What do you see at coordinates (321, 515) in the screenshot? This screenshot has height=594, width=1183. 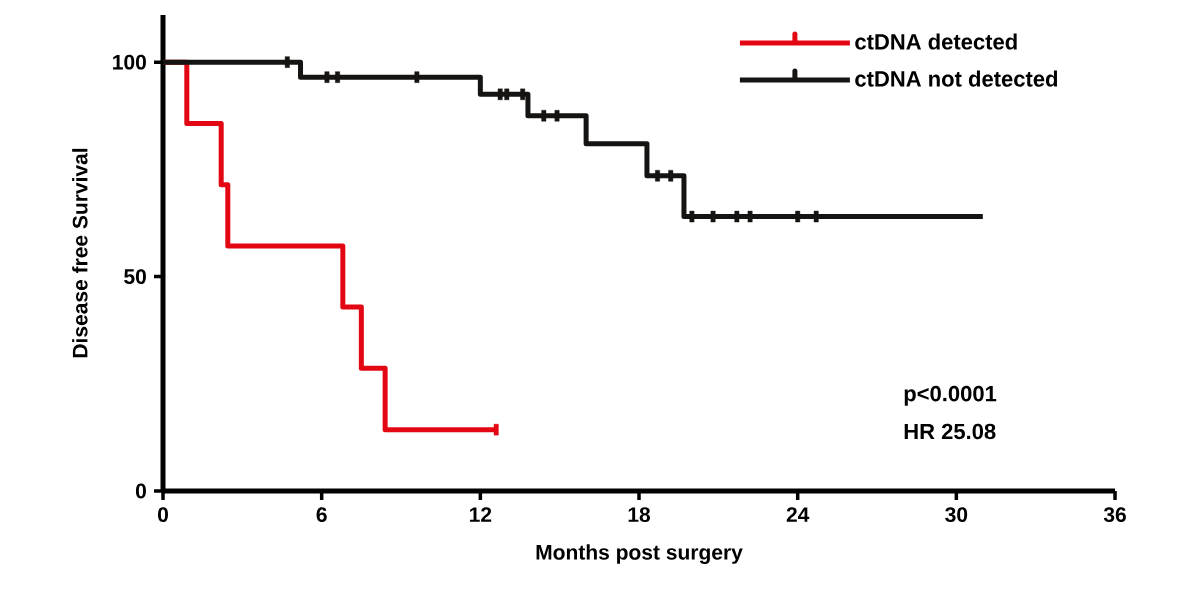 I see `x-tick-label: 6` at bounding box center [321, 515].